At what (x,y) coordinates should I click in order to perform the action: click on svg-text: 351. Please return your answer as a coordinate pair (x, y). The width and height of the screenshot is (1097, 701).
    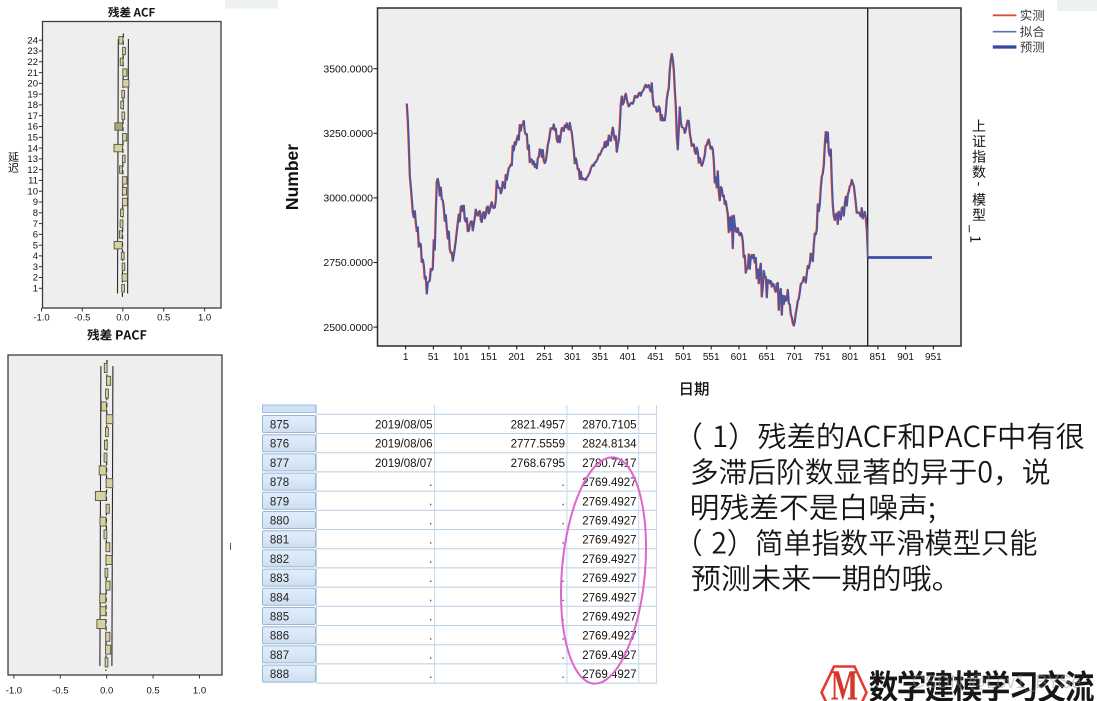
    Looking at the image, I should click on (600, 357).